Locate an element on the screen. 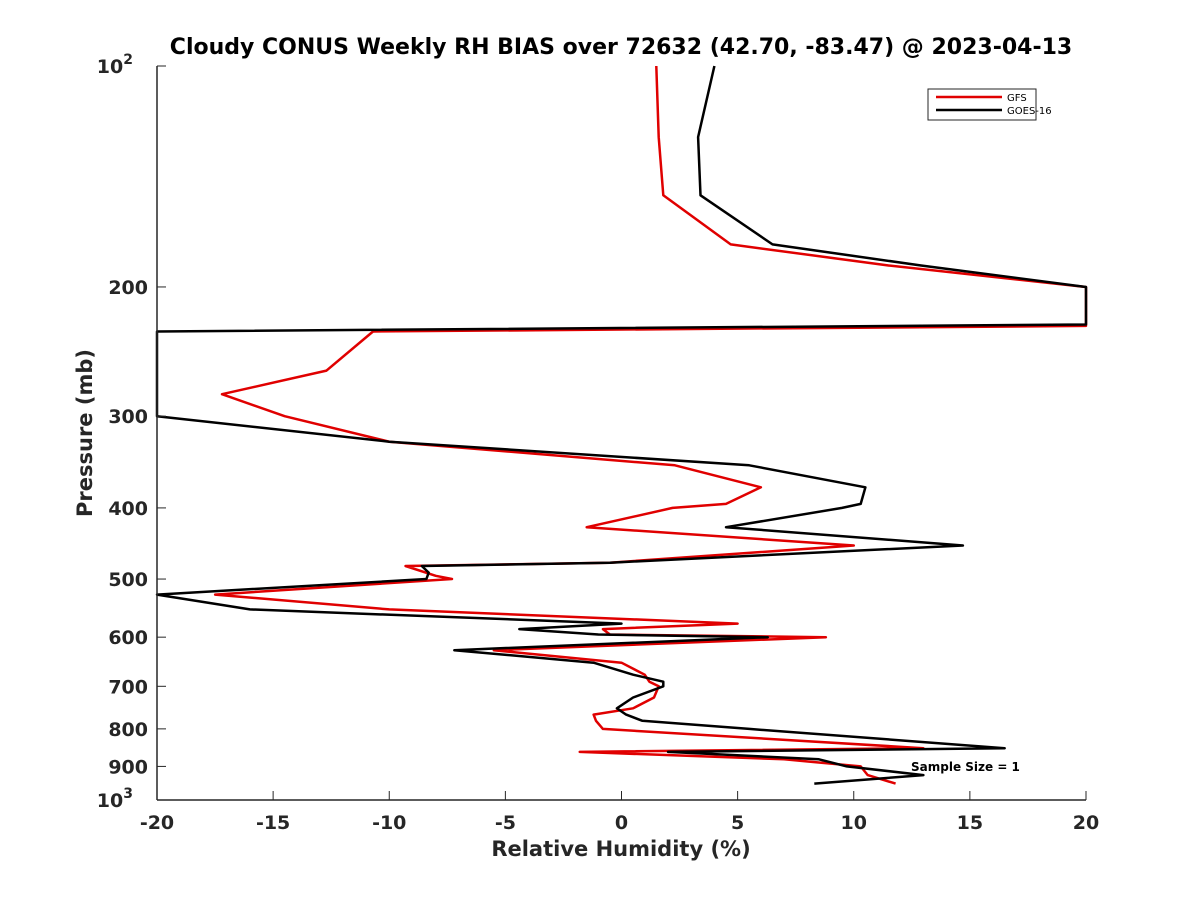 This screenshot has height=900, width=1200. x-tick-label: -15 is located at coordinates (273, 823).